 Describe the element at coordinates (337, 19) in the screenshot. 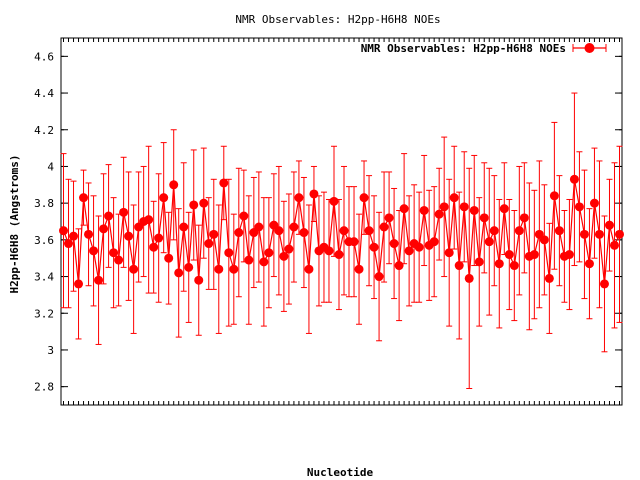

I see `chart-title: NMR Observables: H2pp-H6H8 NOEs` at that location.